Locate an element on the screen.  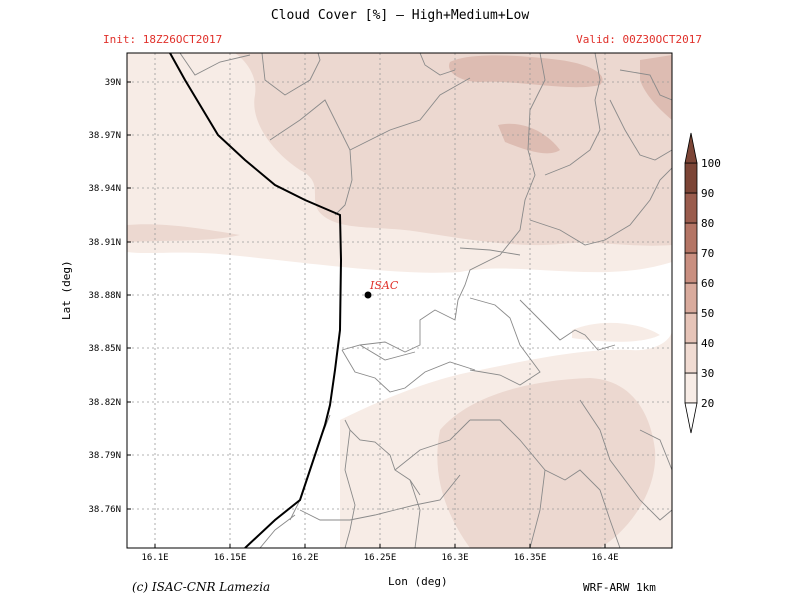
colorbar: 20 30 40 50 60 70 80 90 100 is located at coordinates (702, 283).